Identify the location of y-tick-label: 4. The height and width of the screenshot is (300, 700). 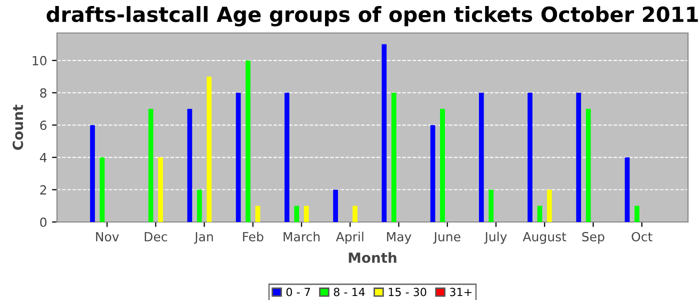
(43, 157).